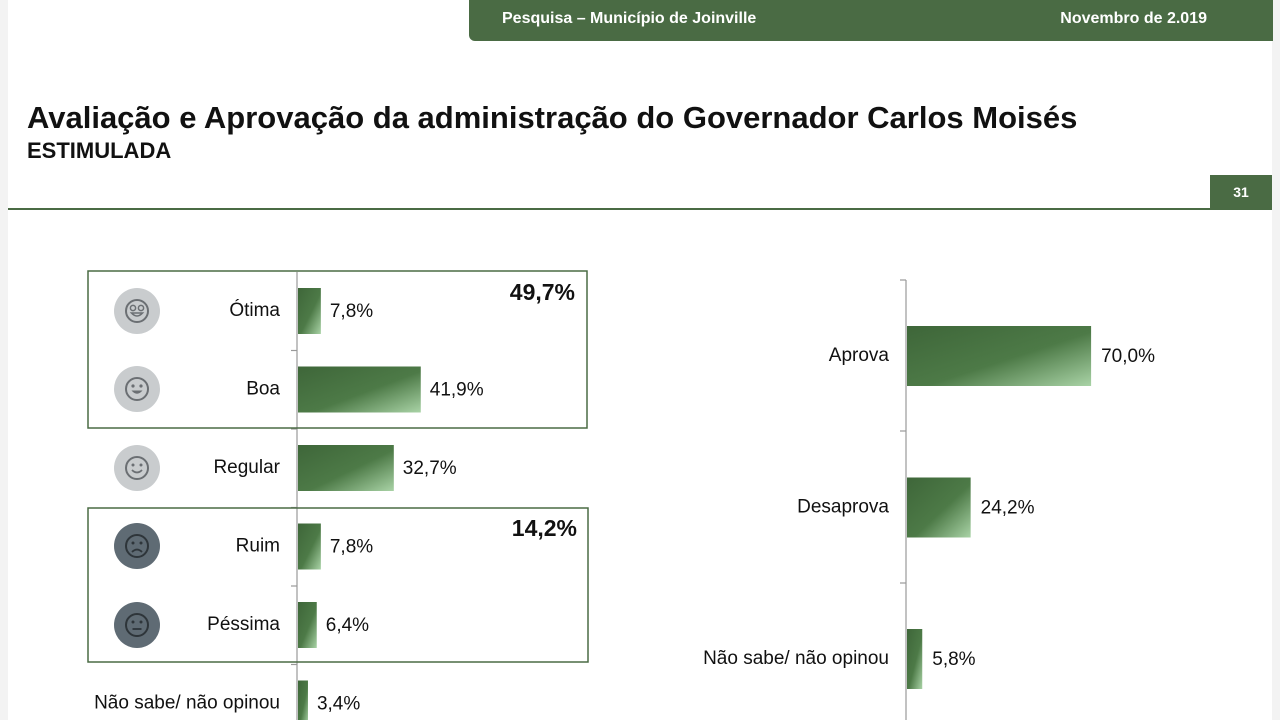 The height and width of the screenshot is (720, 1280). What do you see at coordinates (859, 355) in the screenshot?
I see `approval-category-label: Aprova` at bounding box center [859, 355].